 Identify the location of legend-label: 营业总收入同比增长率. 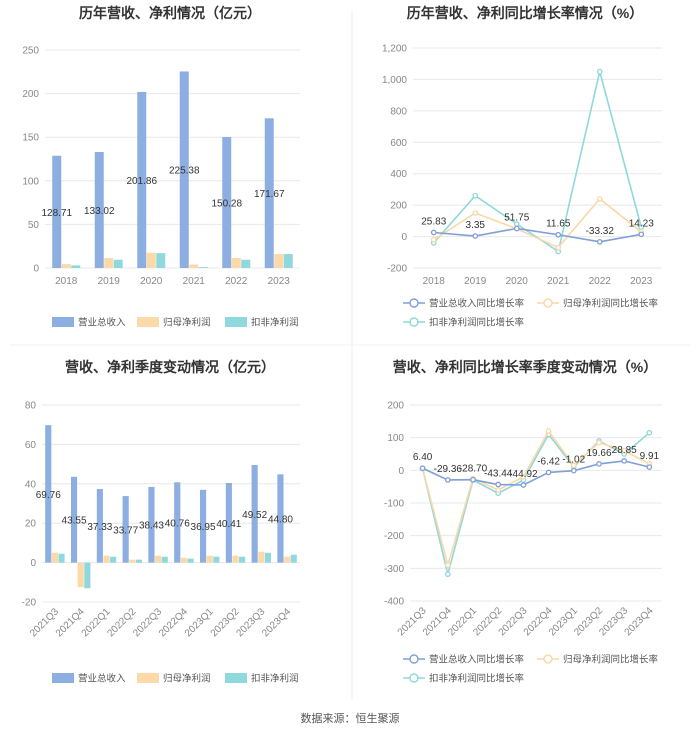
(477, 304).